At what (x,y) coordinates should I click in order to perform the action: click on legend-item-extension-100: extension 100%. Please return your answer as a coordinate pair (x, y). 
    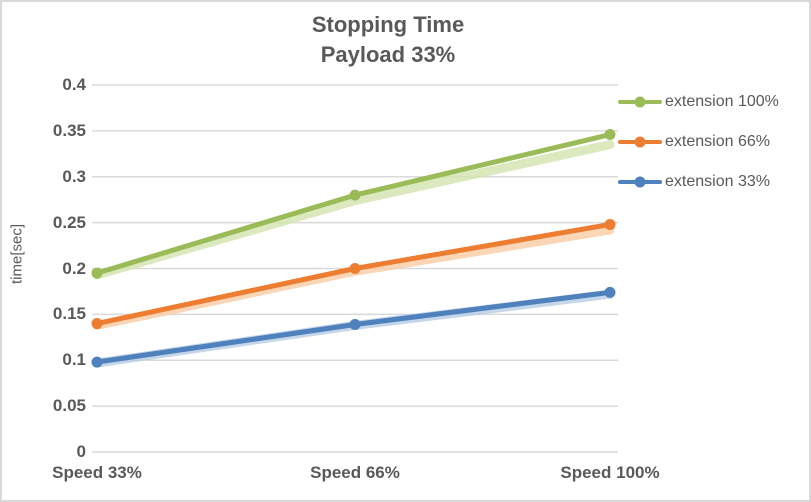
    Looking at the image, I should click on (698, 102).